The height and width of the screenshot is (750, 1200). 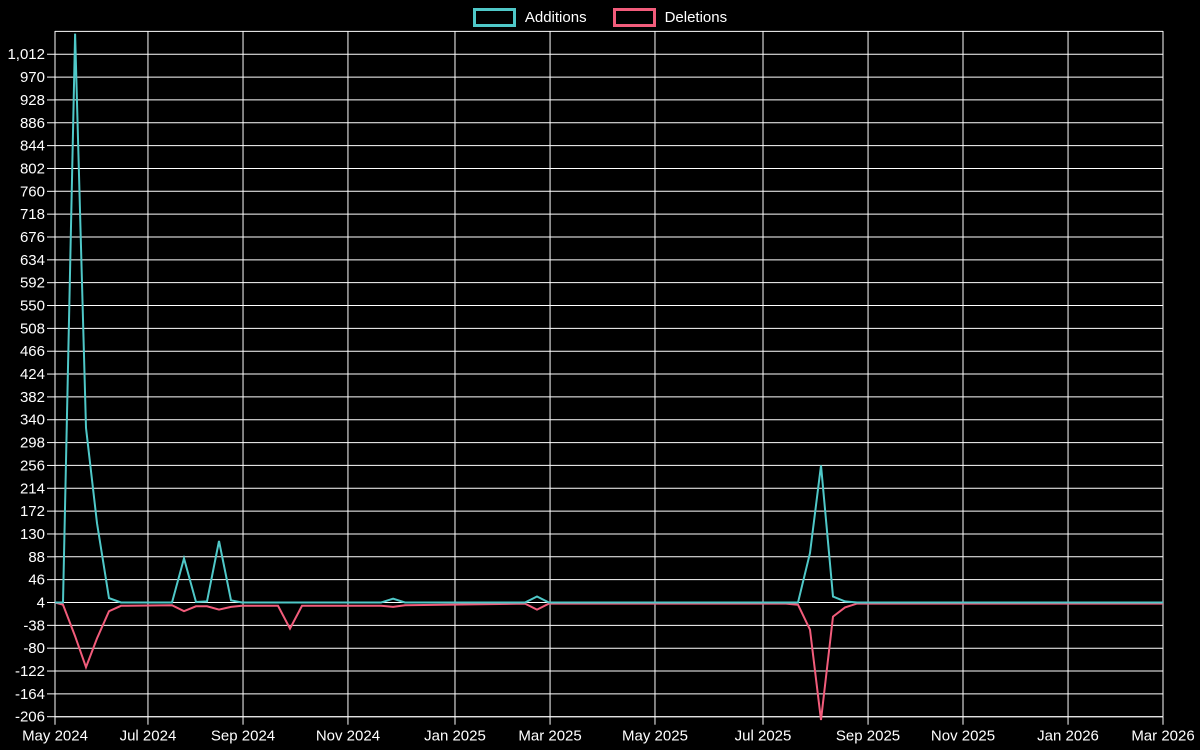 What do you see at coordinates (32, 260) in the screenshot?
I see `y-tick-label: 634` at bounding box center [32, 260].